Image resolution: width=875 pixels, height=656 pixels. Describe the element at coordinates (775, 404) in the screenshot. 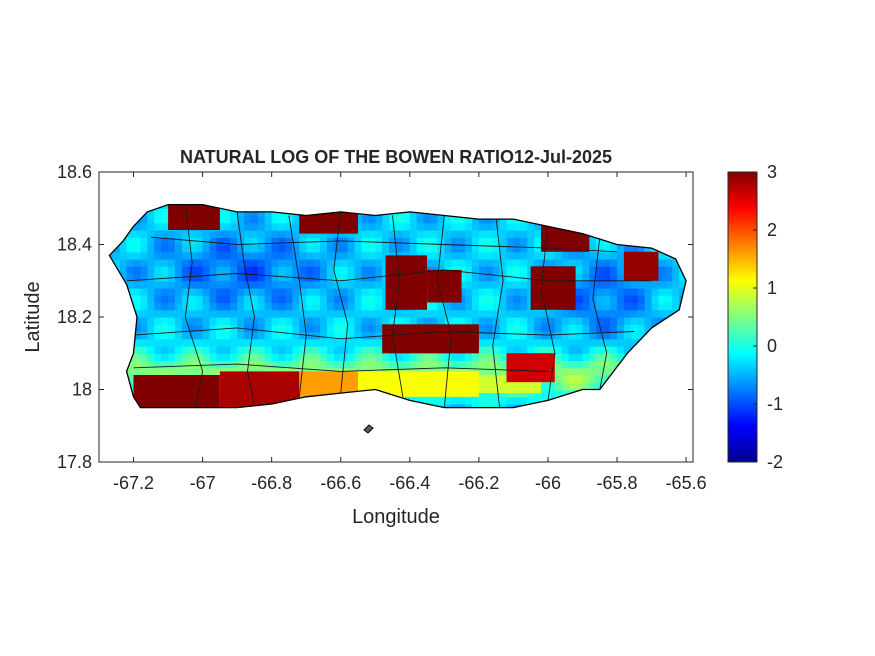

I see `colorbar-tick-label: -1` at that location.